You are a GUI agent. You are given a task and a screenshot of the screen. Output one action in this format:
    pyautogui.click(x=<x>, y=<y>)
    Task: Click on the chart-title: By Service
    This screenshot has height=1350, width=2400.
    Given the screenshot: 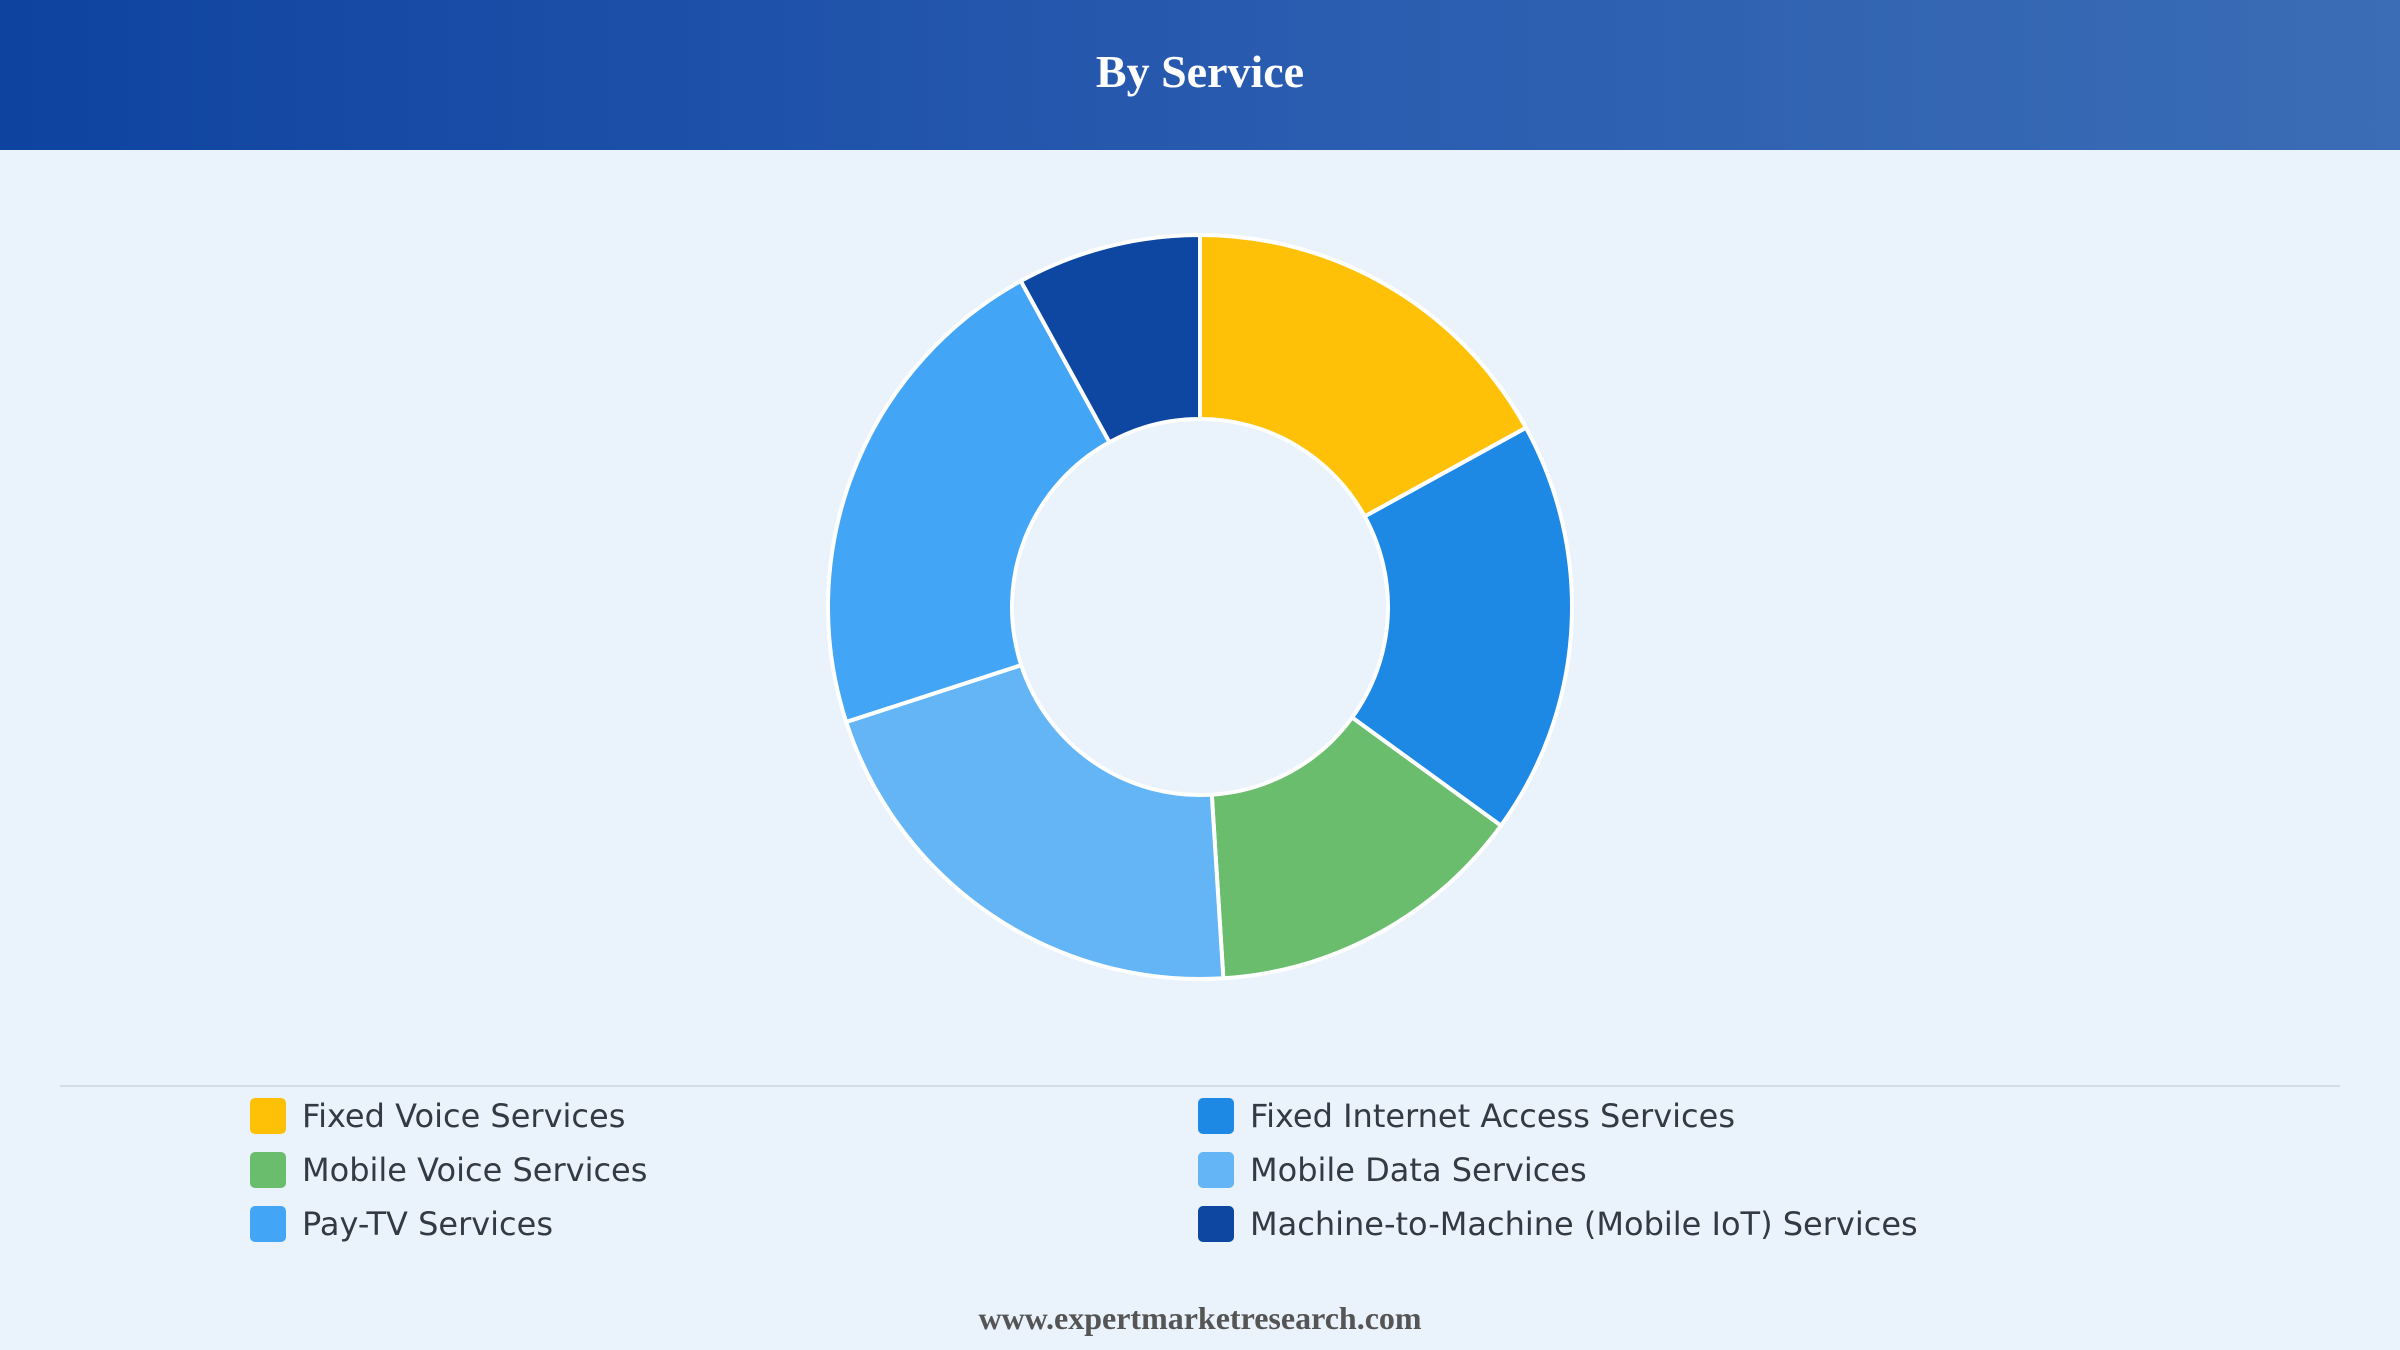 What is the action you would take?
    pyautogui.click(x=1200, y=71)
    